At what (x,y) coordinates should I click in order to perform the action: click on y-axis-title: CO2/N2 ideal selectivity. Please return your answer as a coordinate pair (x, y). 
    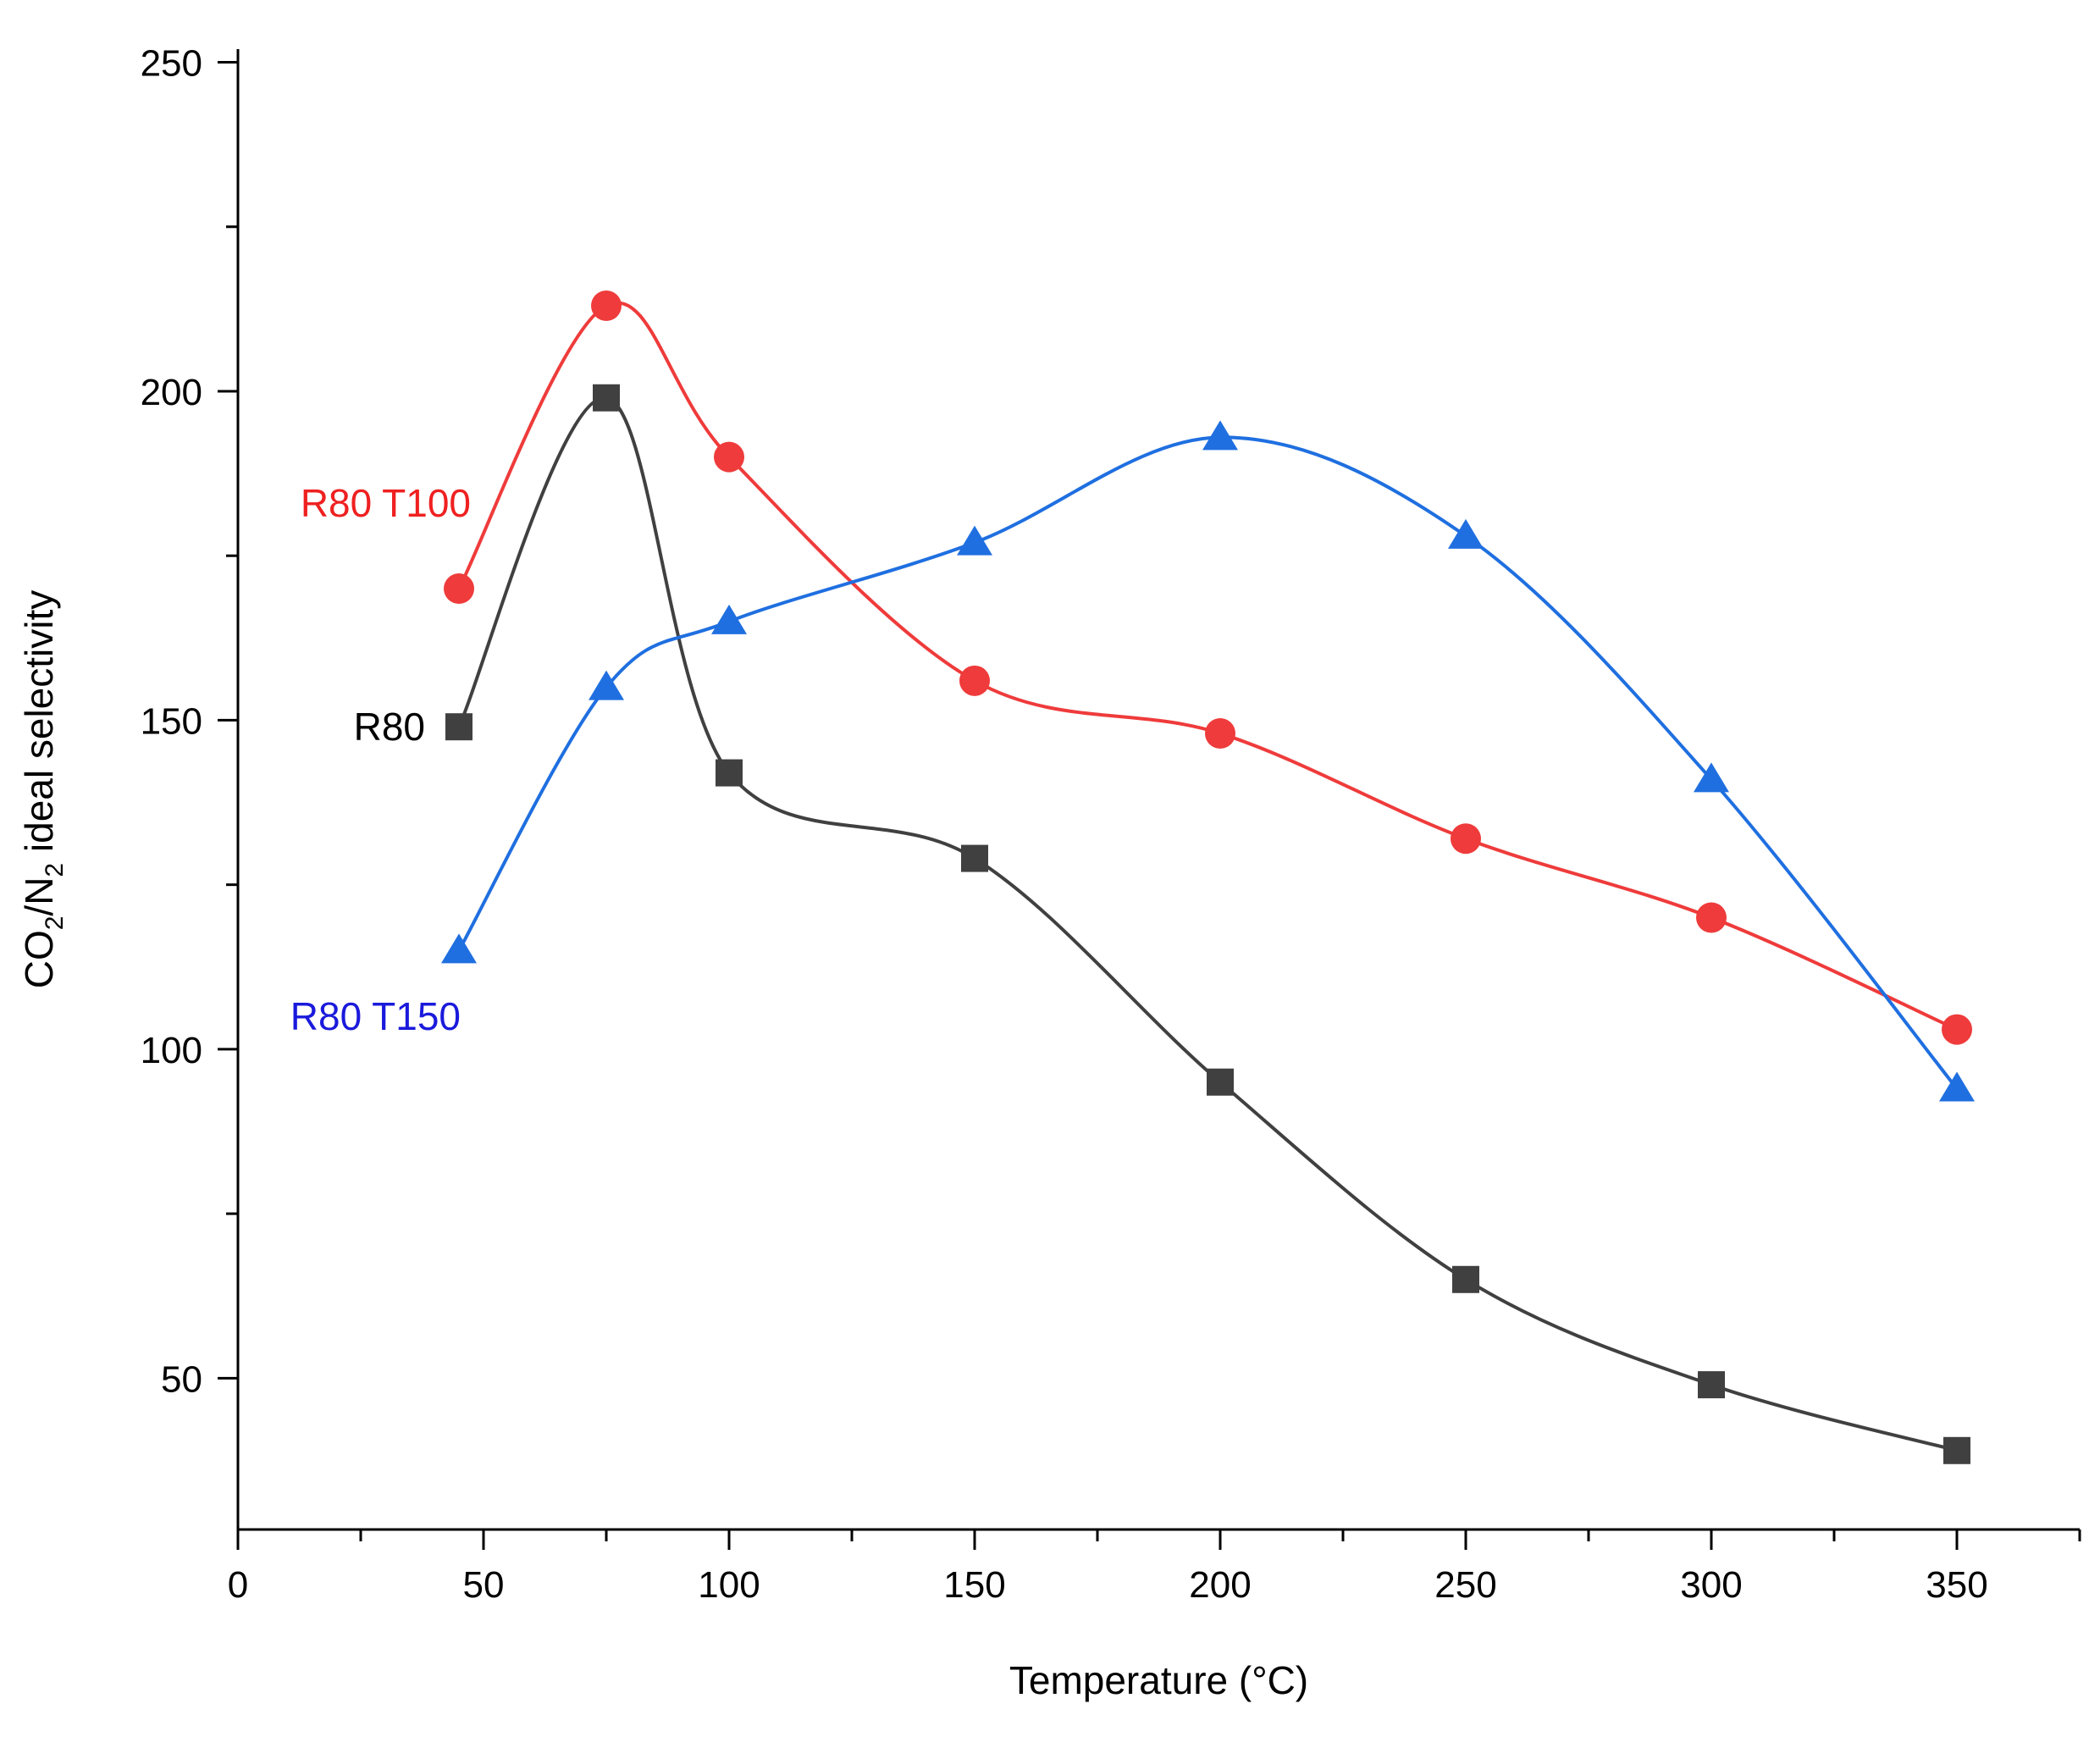
    Looking at the image, I should click on (43, 789).